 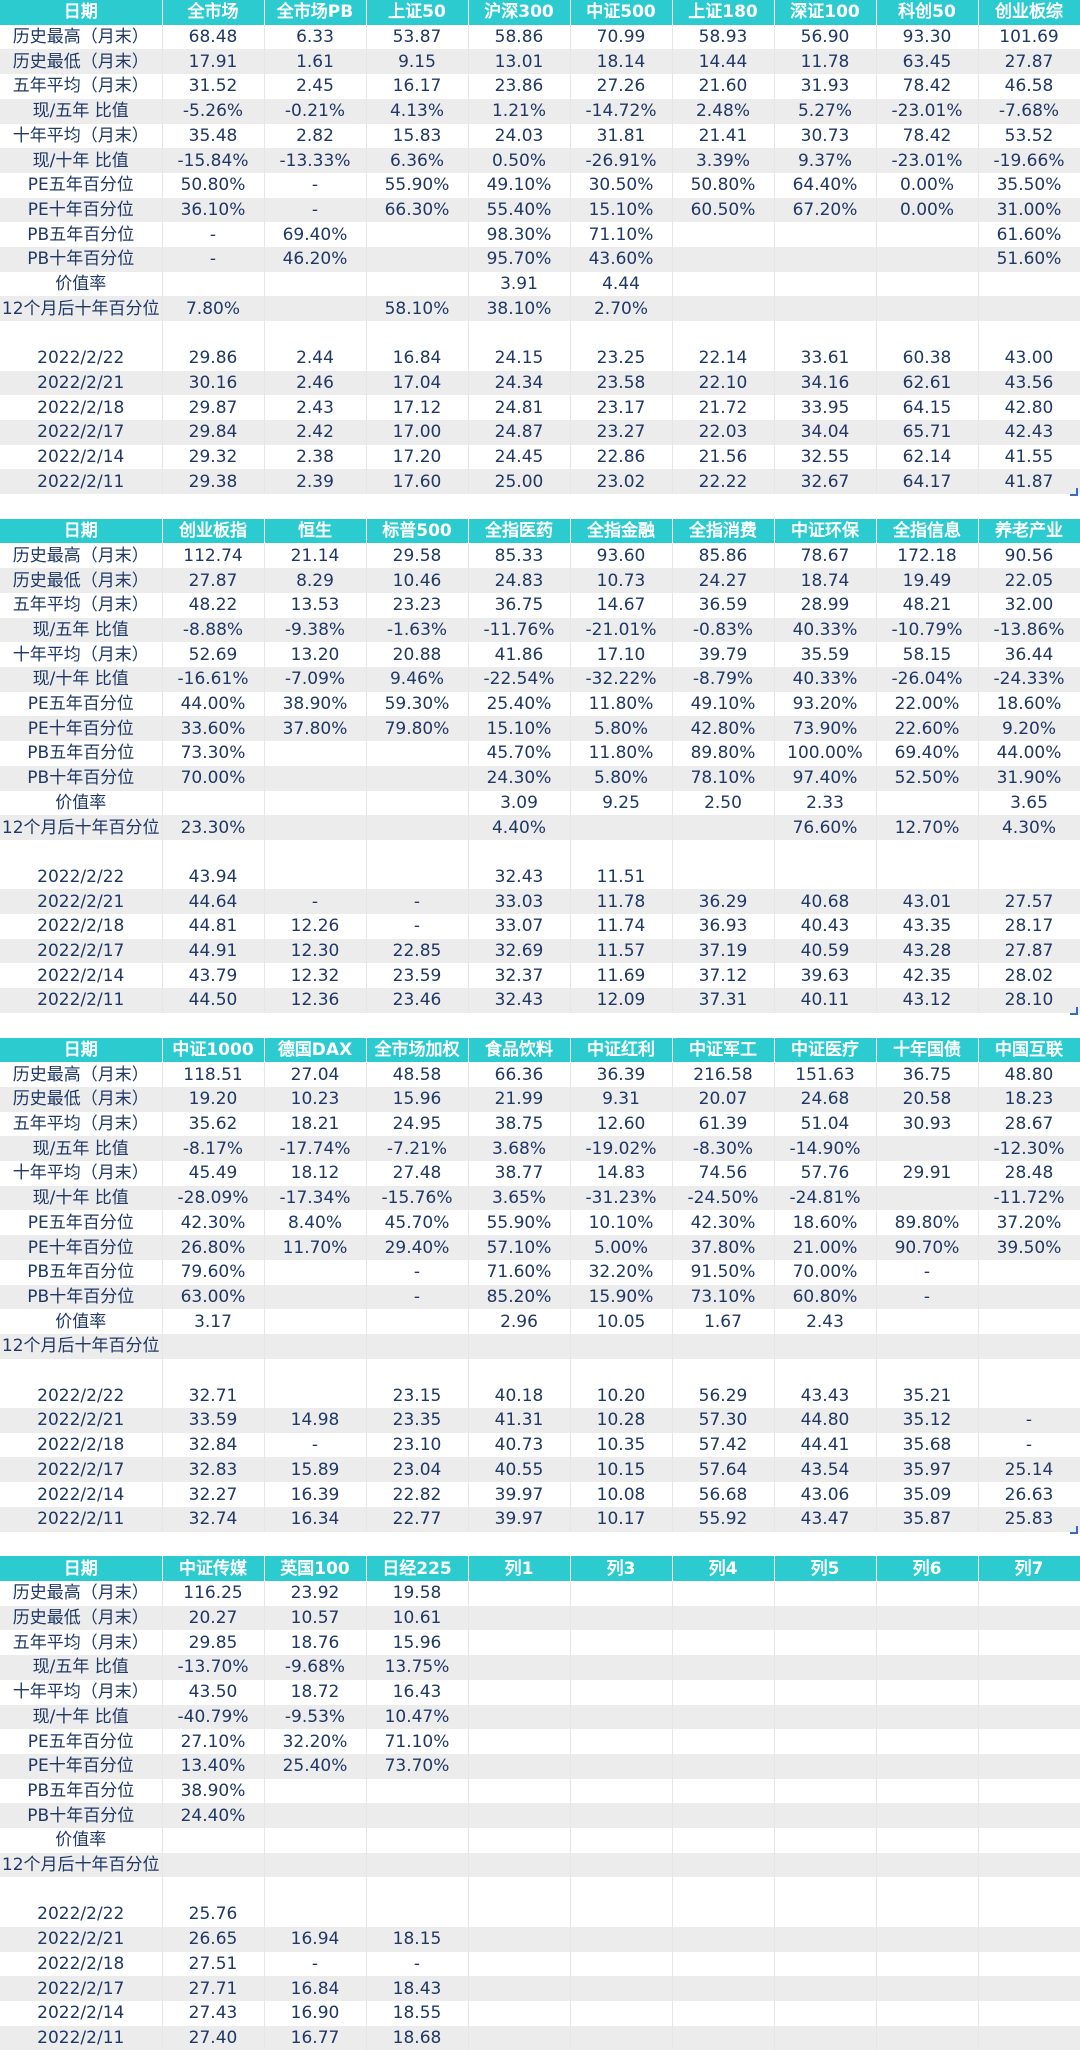 What do you see at coordinates (825, 1099) in the screenshot?
I see `table-cell: 24.68` at bounding box center [825, 1099].